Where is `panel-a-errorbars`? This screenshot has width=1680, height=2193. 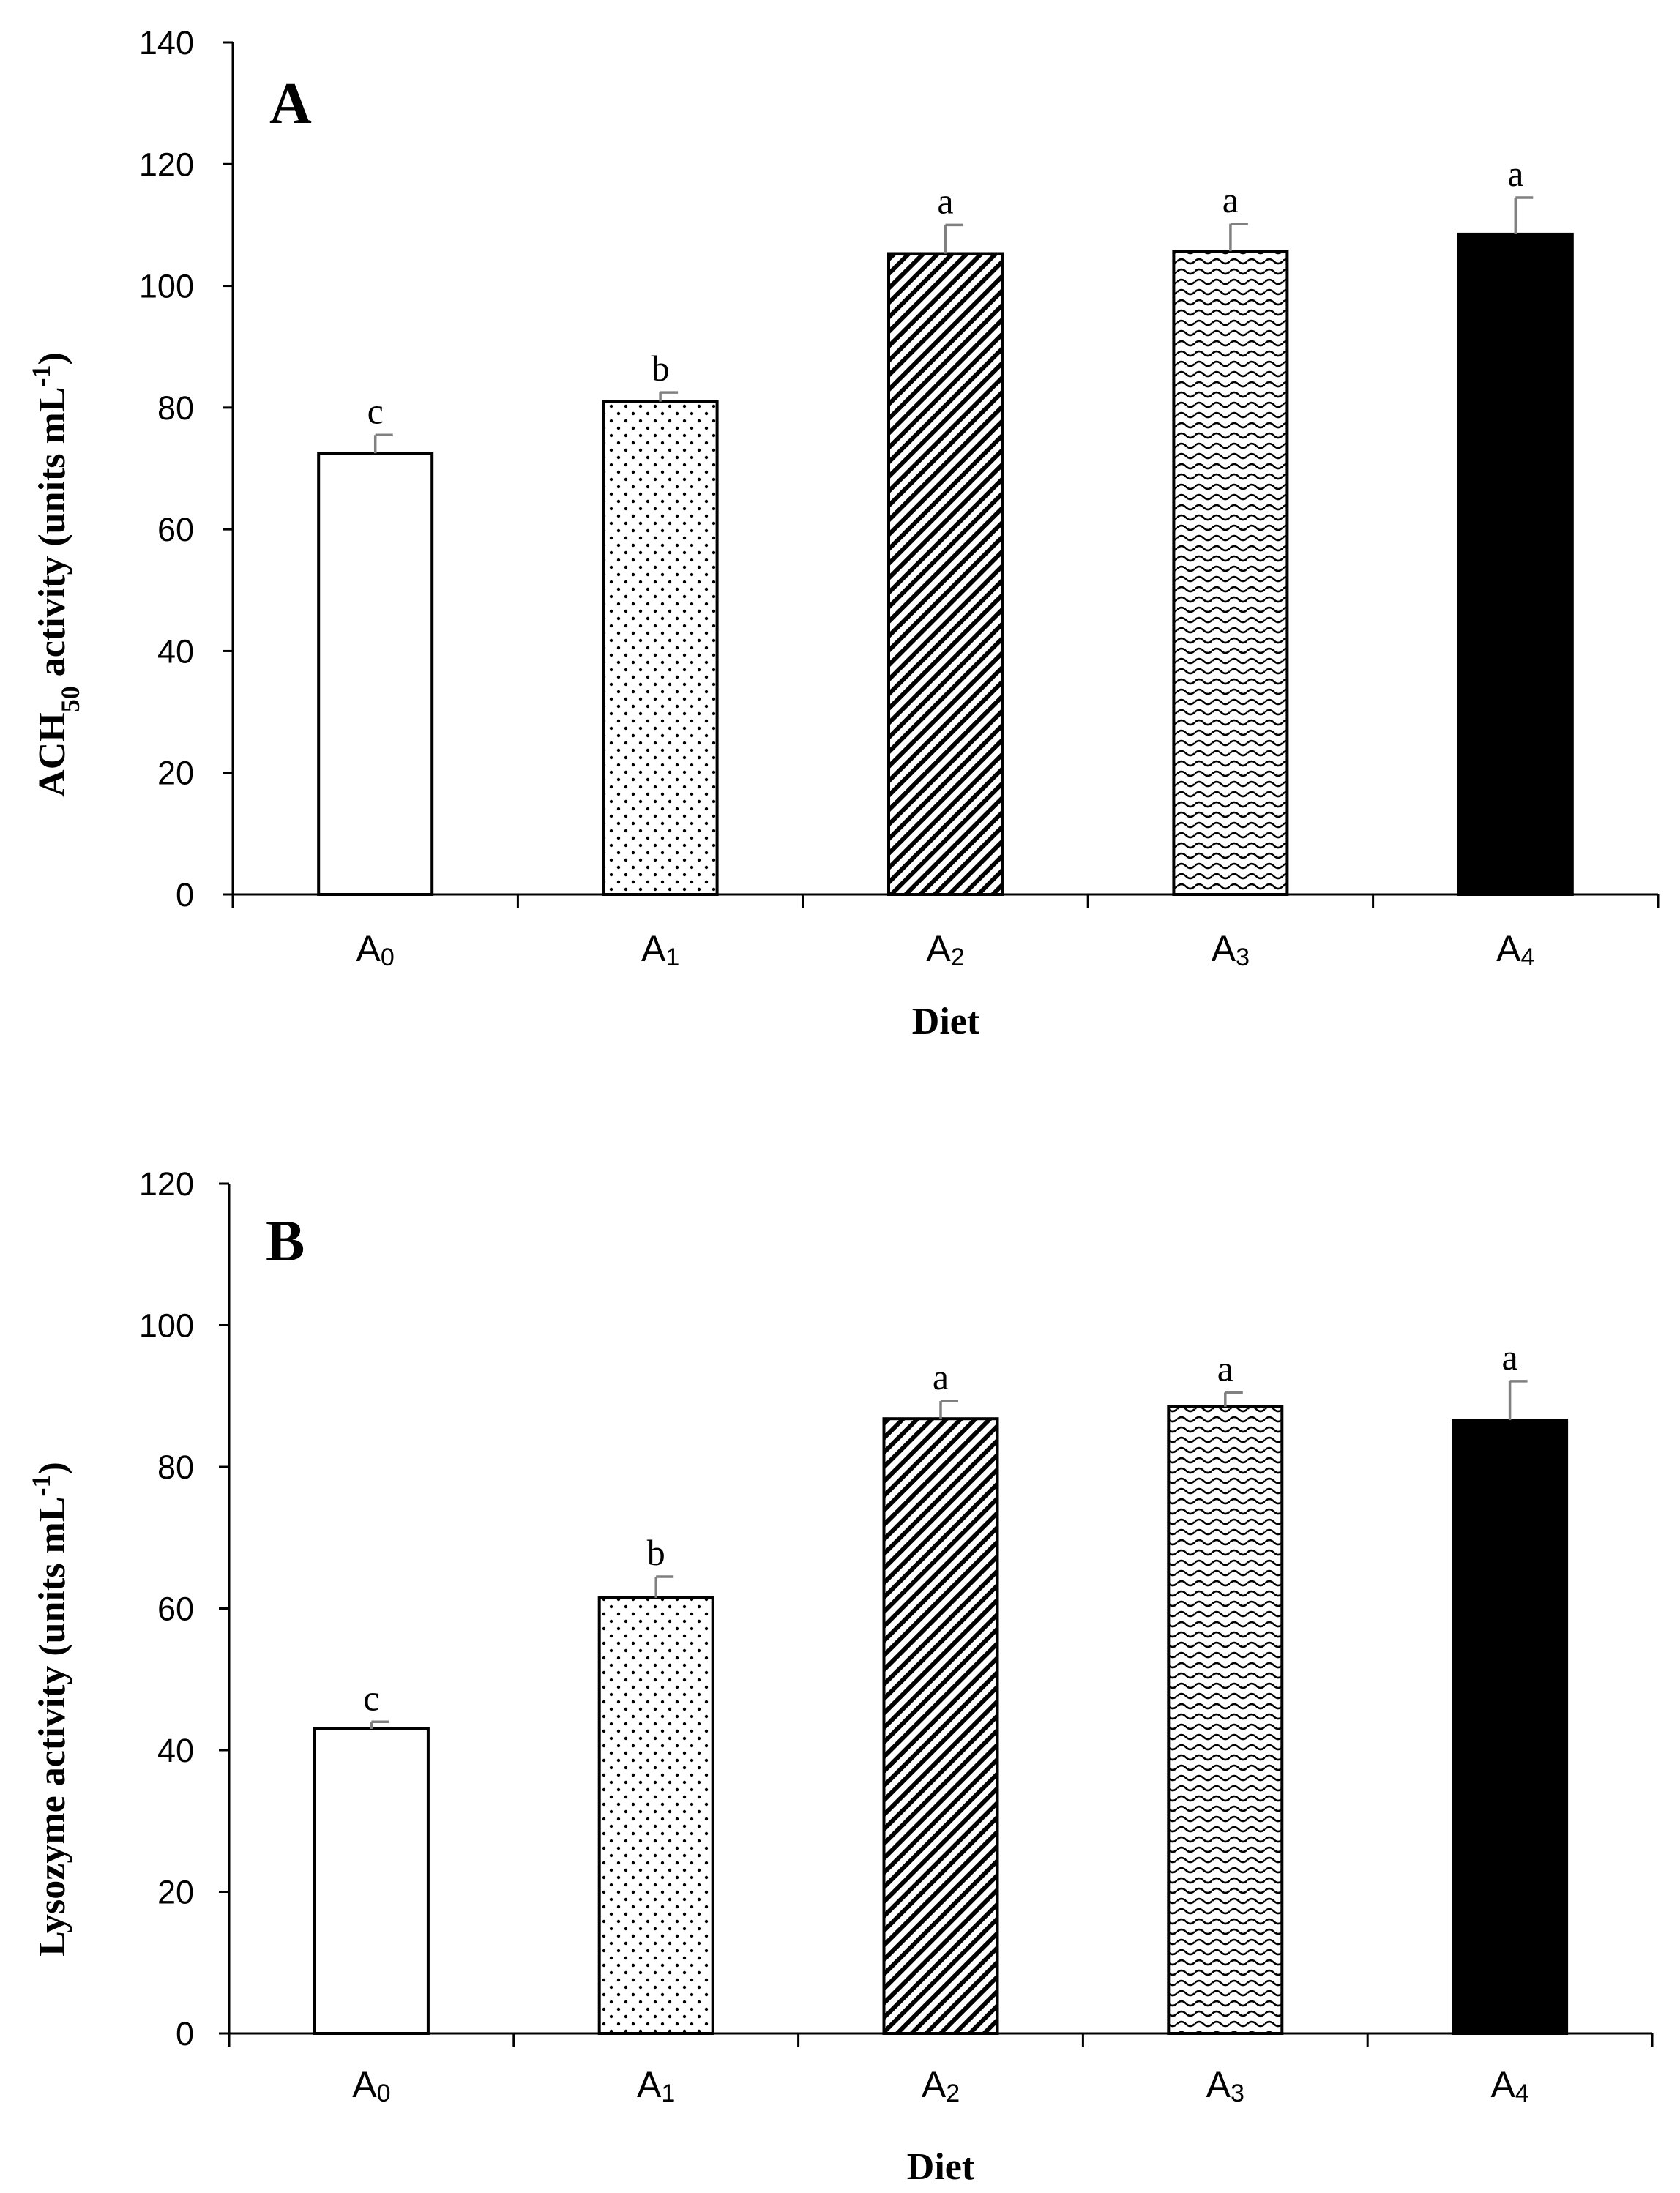 panel-a-errorbars is located at coordinates (953, 325).